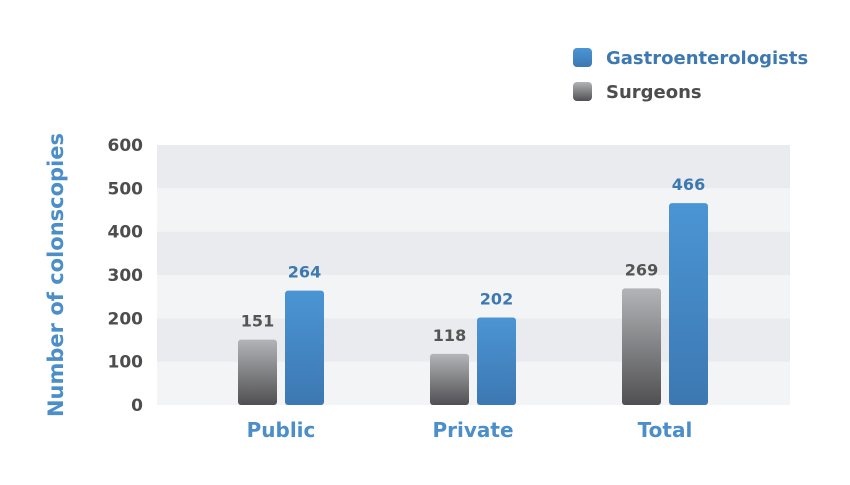 The width and height of the screenshot is (850, 485). I want to click on y-tick-label: 300, so click(126, 276).